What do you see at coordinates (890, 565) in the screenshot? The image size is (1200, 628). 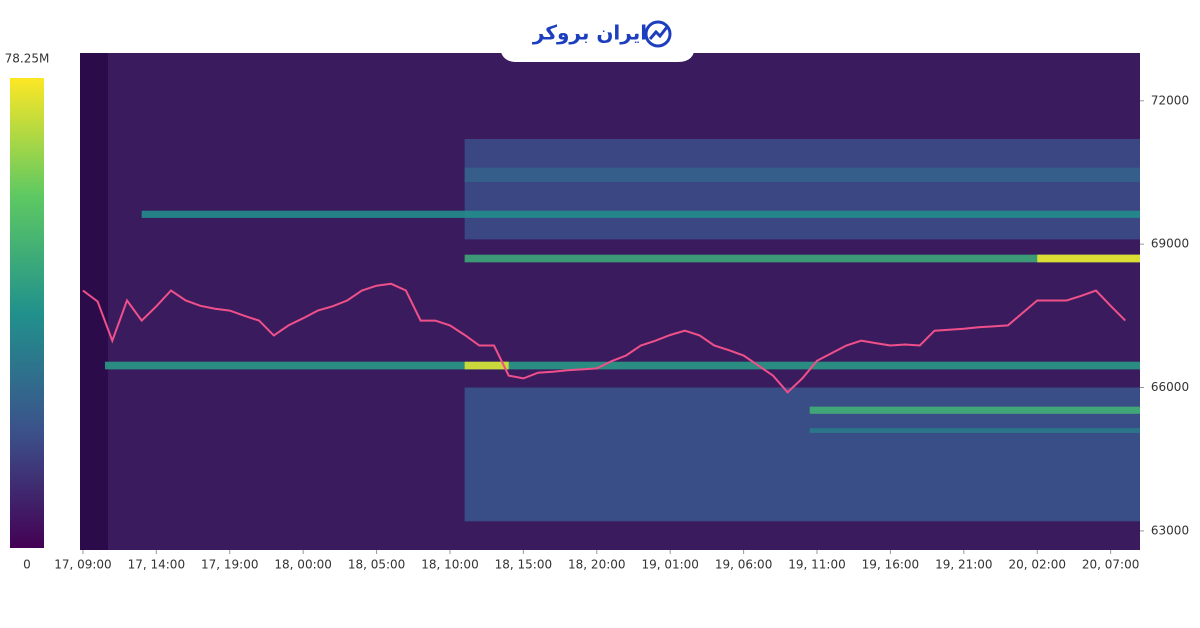 I see `x-tick-label: 19, 16:00` at bounding box center [890, 565].